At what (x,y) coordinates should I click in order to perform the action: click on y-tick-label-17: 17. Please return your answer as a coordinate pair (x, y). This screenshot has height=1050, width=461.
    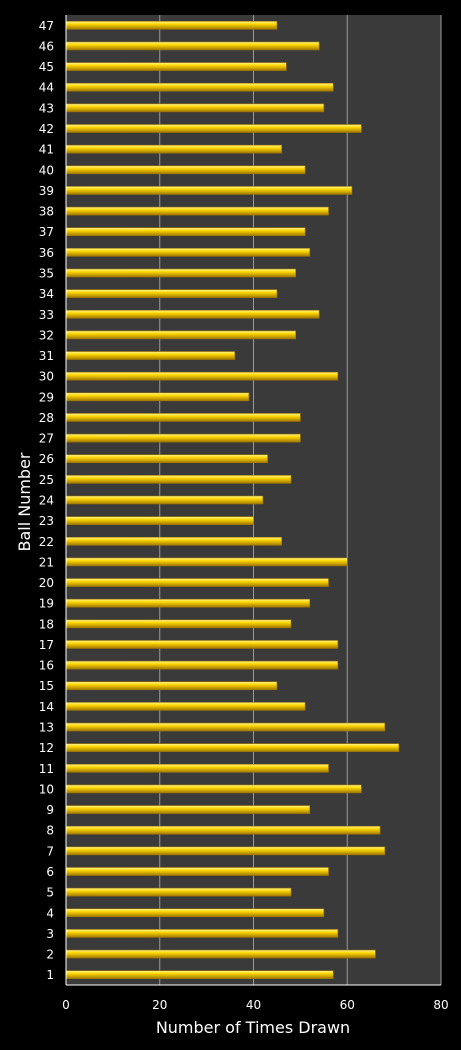
    Looking at the image, I should click on (46, 645).